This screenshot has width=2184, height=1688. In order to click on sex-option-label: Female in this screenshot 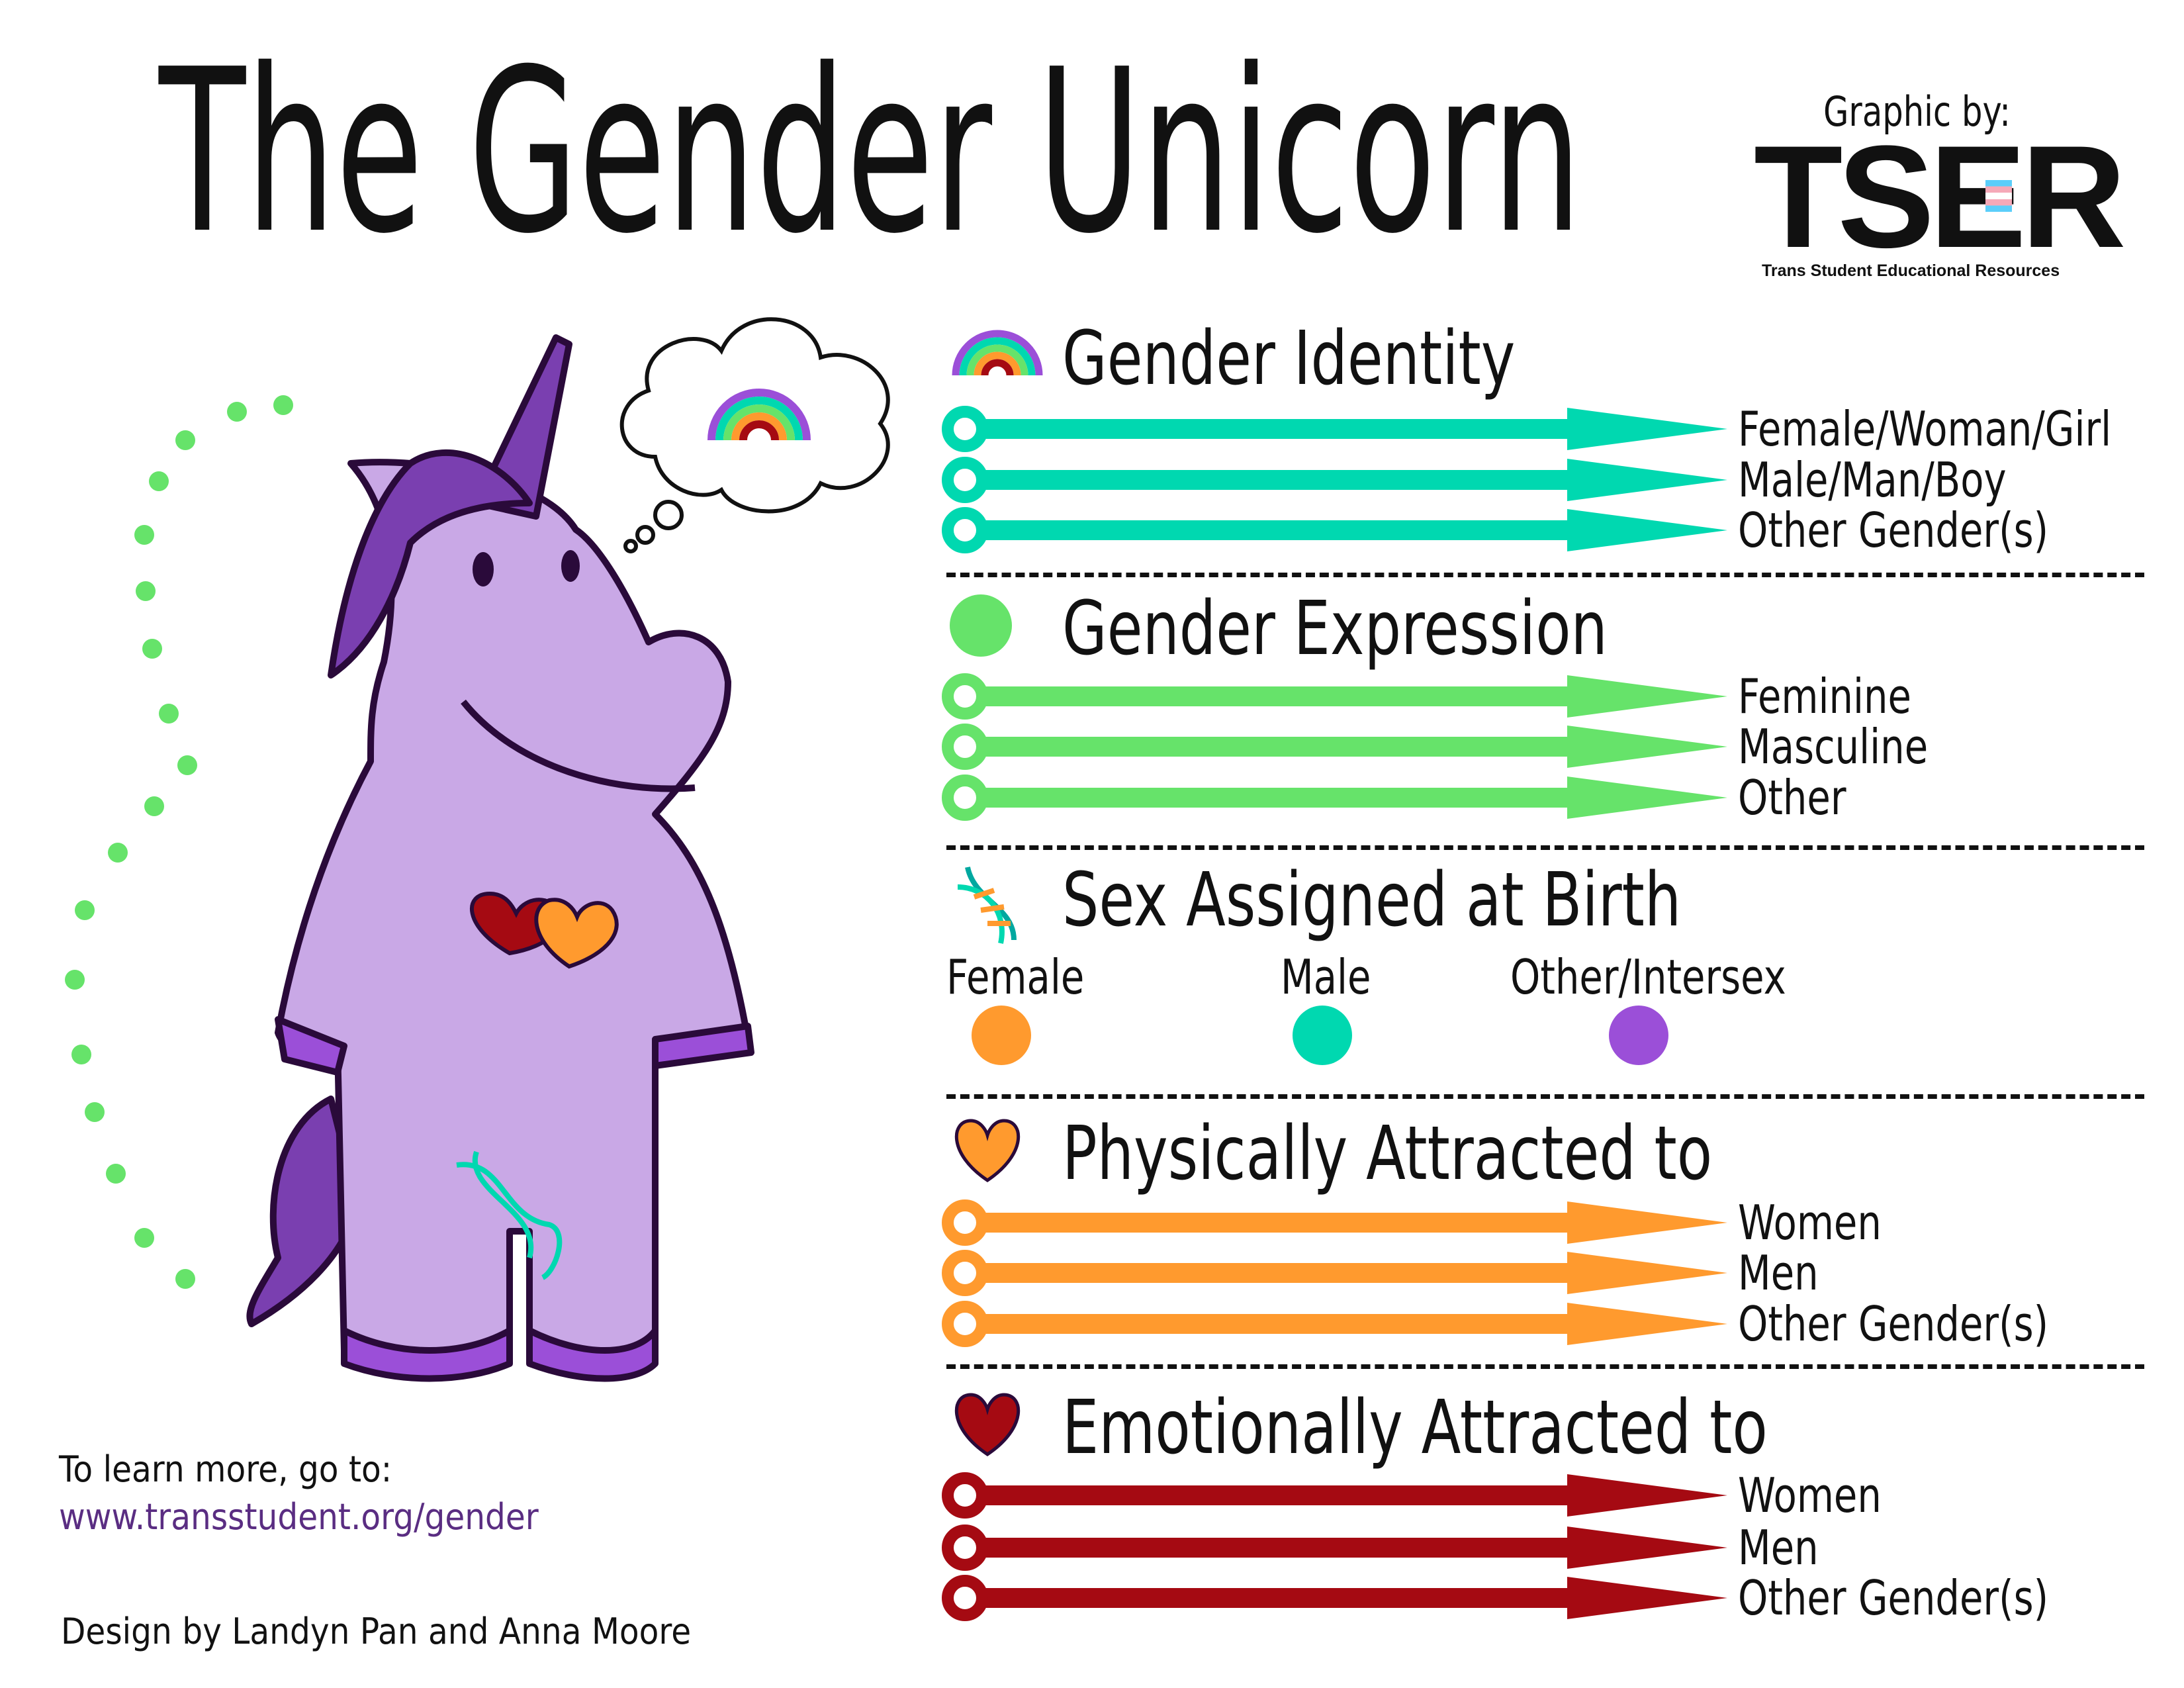, I will do `click(1015, 977)`.